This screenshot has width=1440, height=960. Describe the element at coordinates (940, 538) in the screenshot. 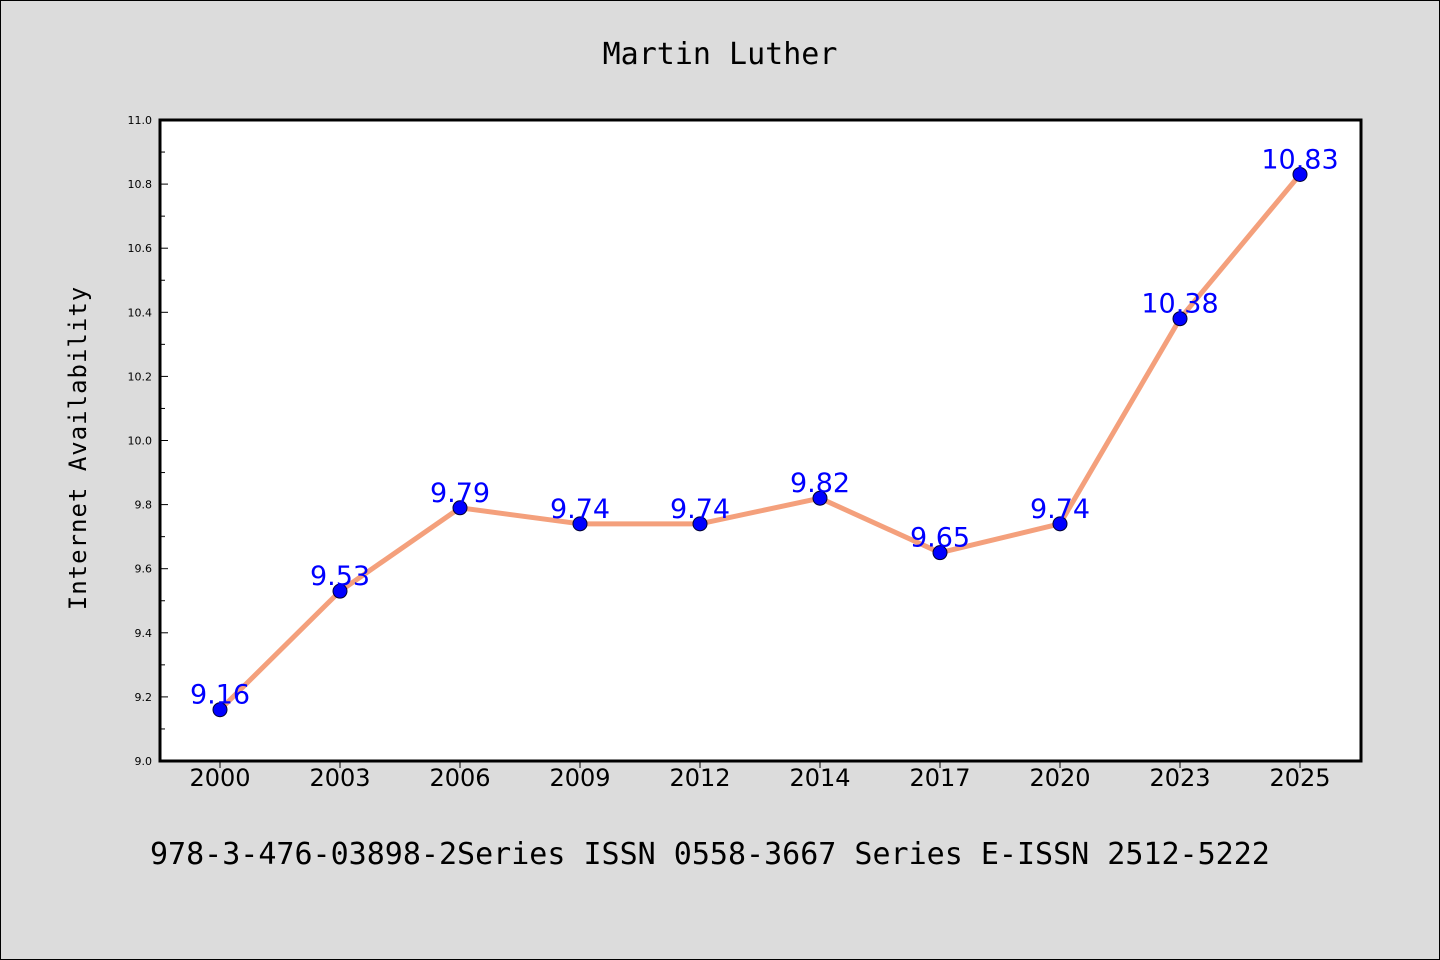

I see `data-label: 9.65` at that location.